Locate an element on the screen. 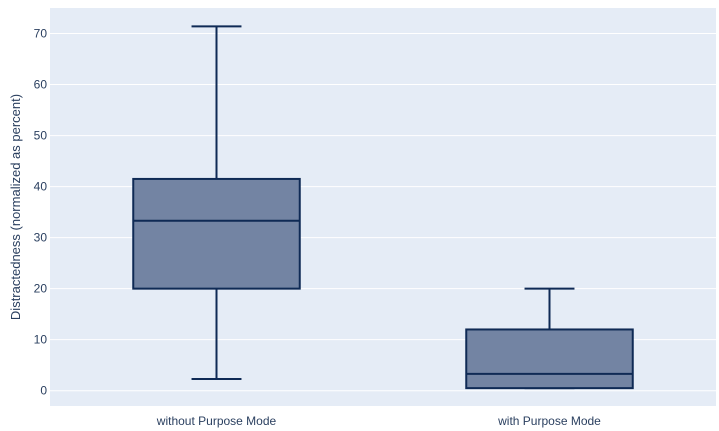 The height and width of the screenshot is (431, 719). box-group is located at coordinates (549, 338).